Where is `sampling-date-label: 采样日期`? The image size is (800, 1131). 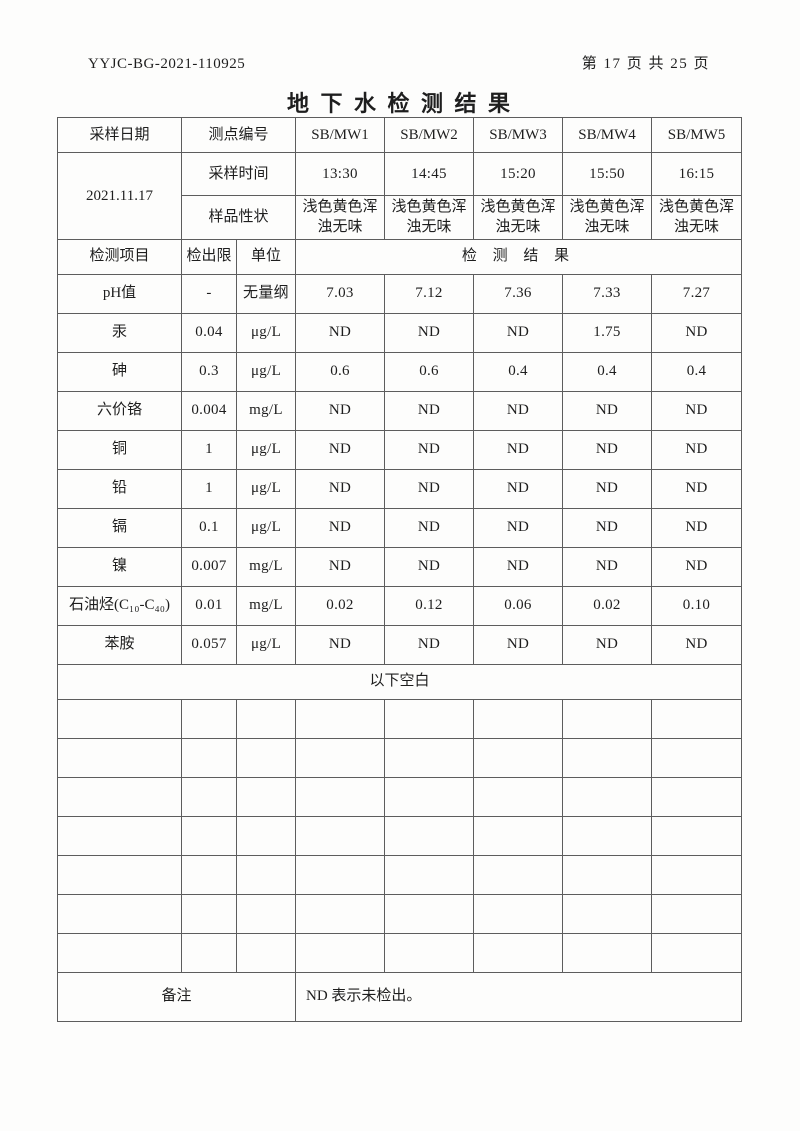 sampling-date-label: 采样日期 is located at coordinates (119, 135).